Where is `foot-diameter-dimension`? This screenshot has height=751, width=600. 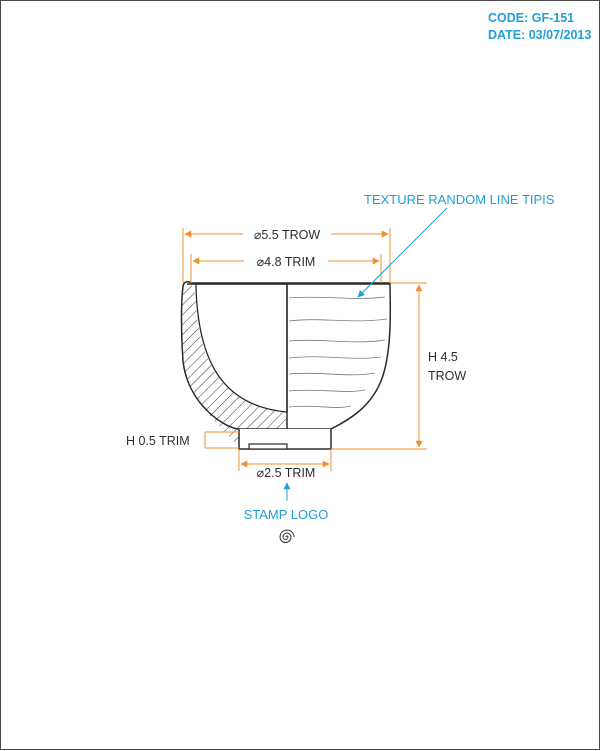 foot-diameter-dimension is located at coordinates (285, 460).